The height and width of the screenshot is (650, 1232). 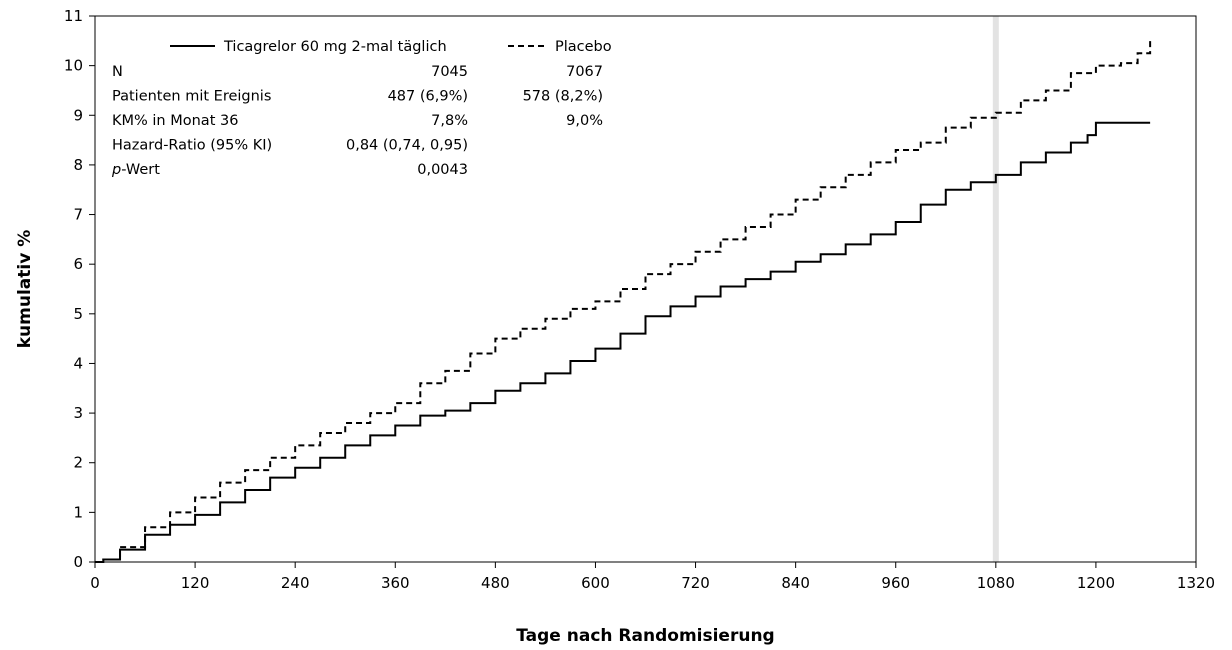 What do you see at coordinates (335, 47) in the screenshot?
I see `legend-label-ticagrelor: Ticagrelor 60 mg 2-mal täglich` at bounding box center [335, 47].